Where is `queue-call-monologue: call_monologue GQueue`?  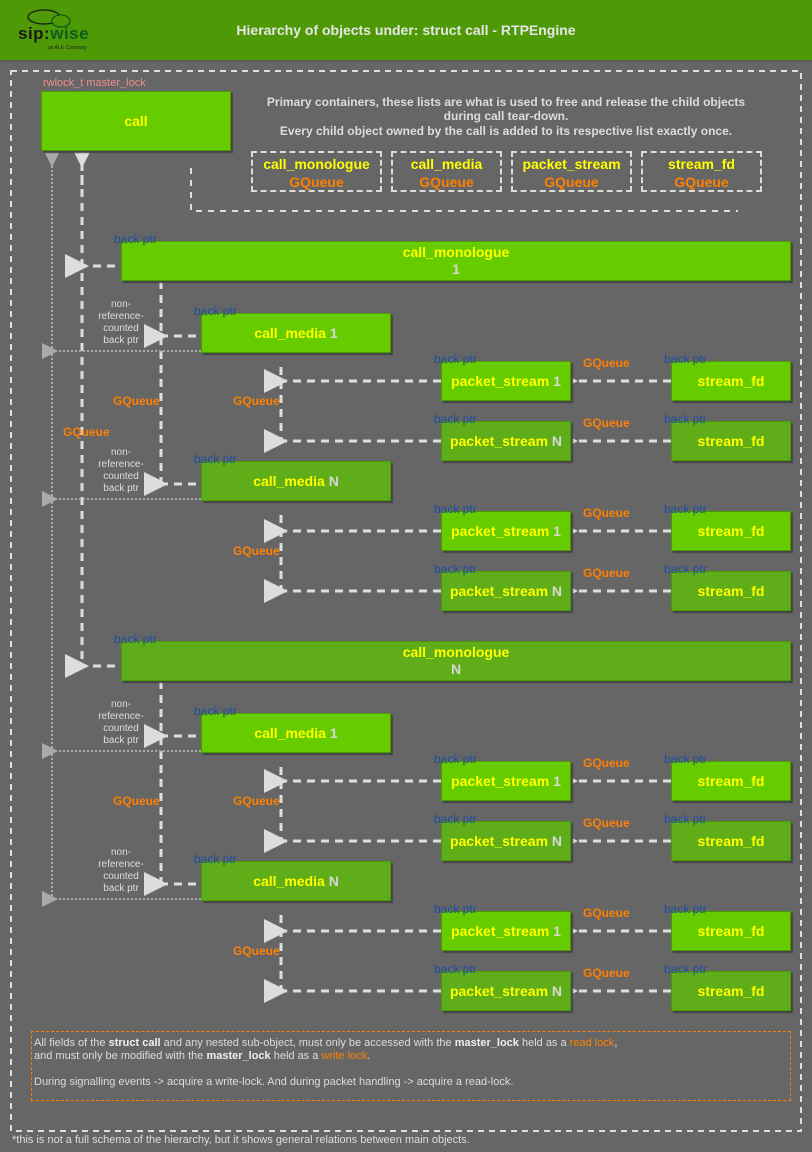
queue-call-monologue: call_monologue GQueue is located at coordinates (316, 171).